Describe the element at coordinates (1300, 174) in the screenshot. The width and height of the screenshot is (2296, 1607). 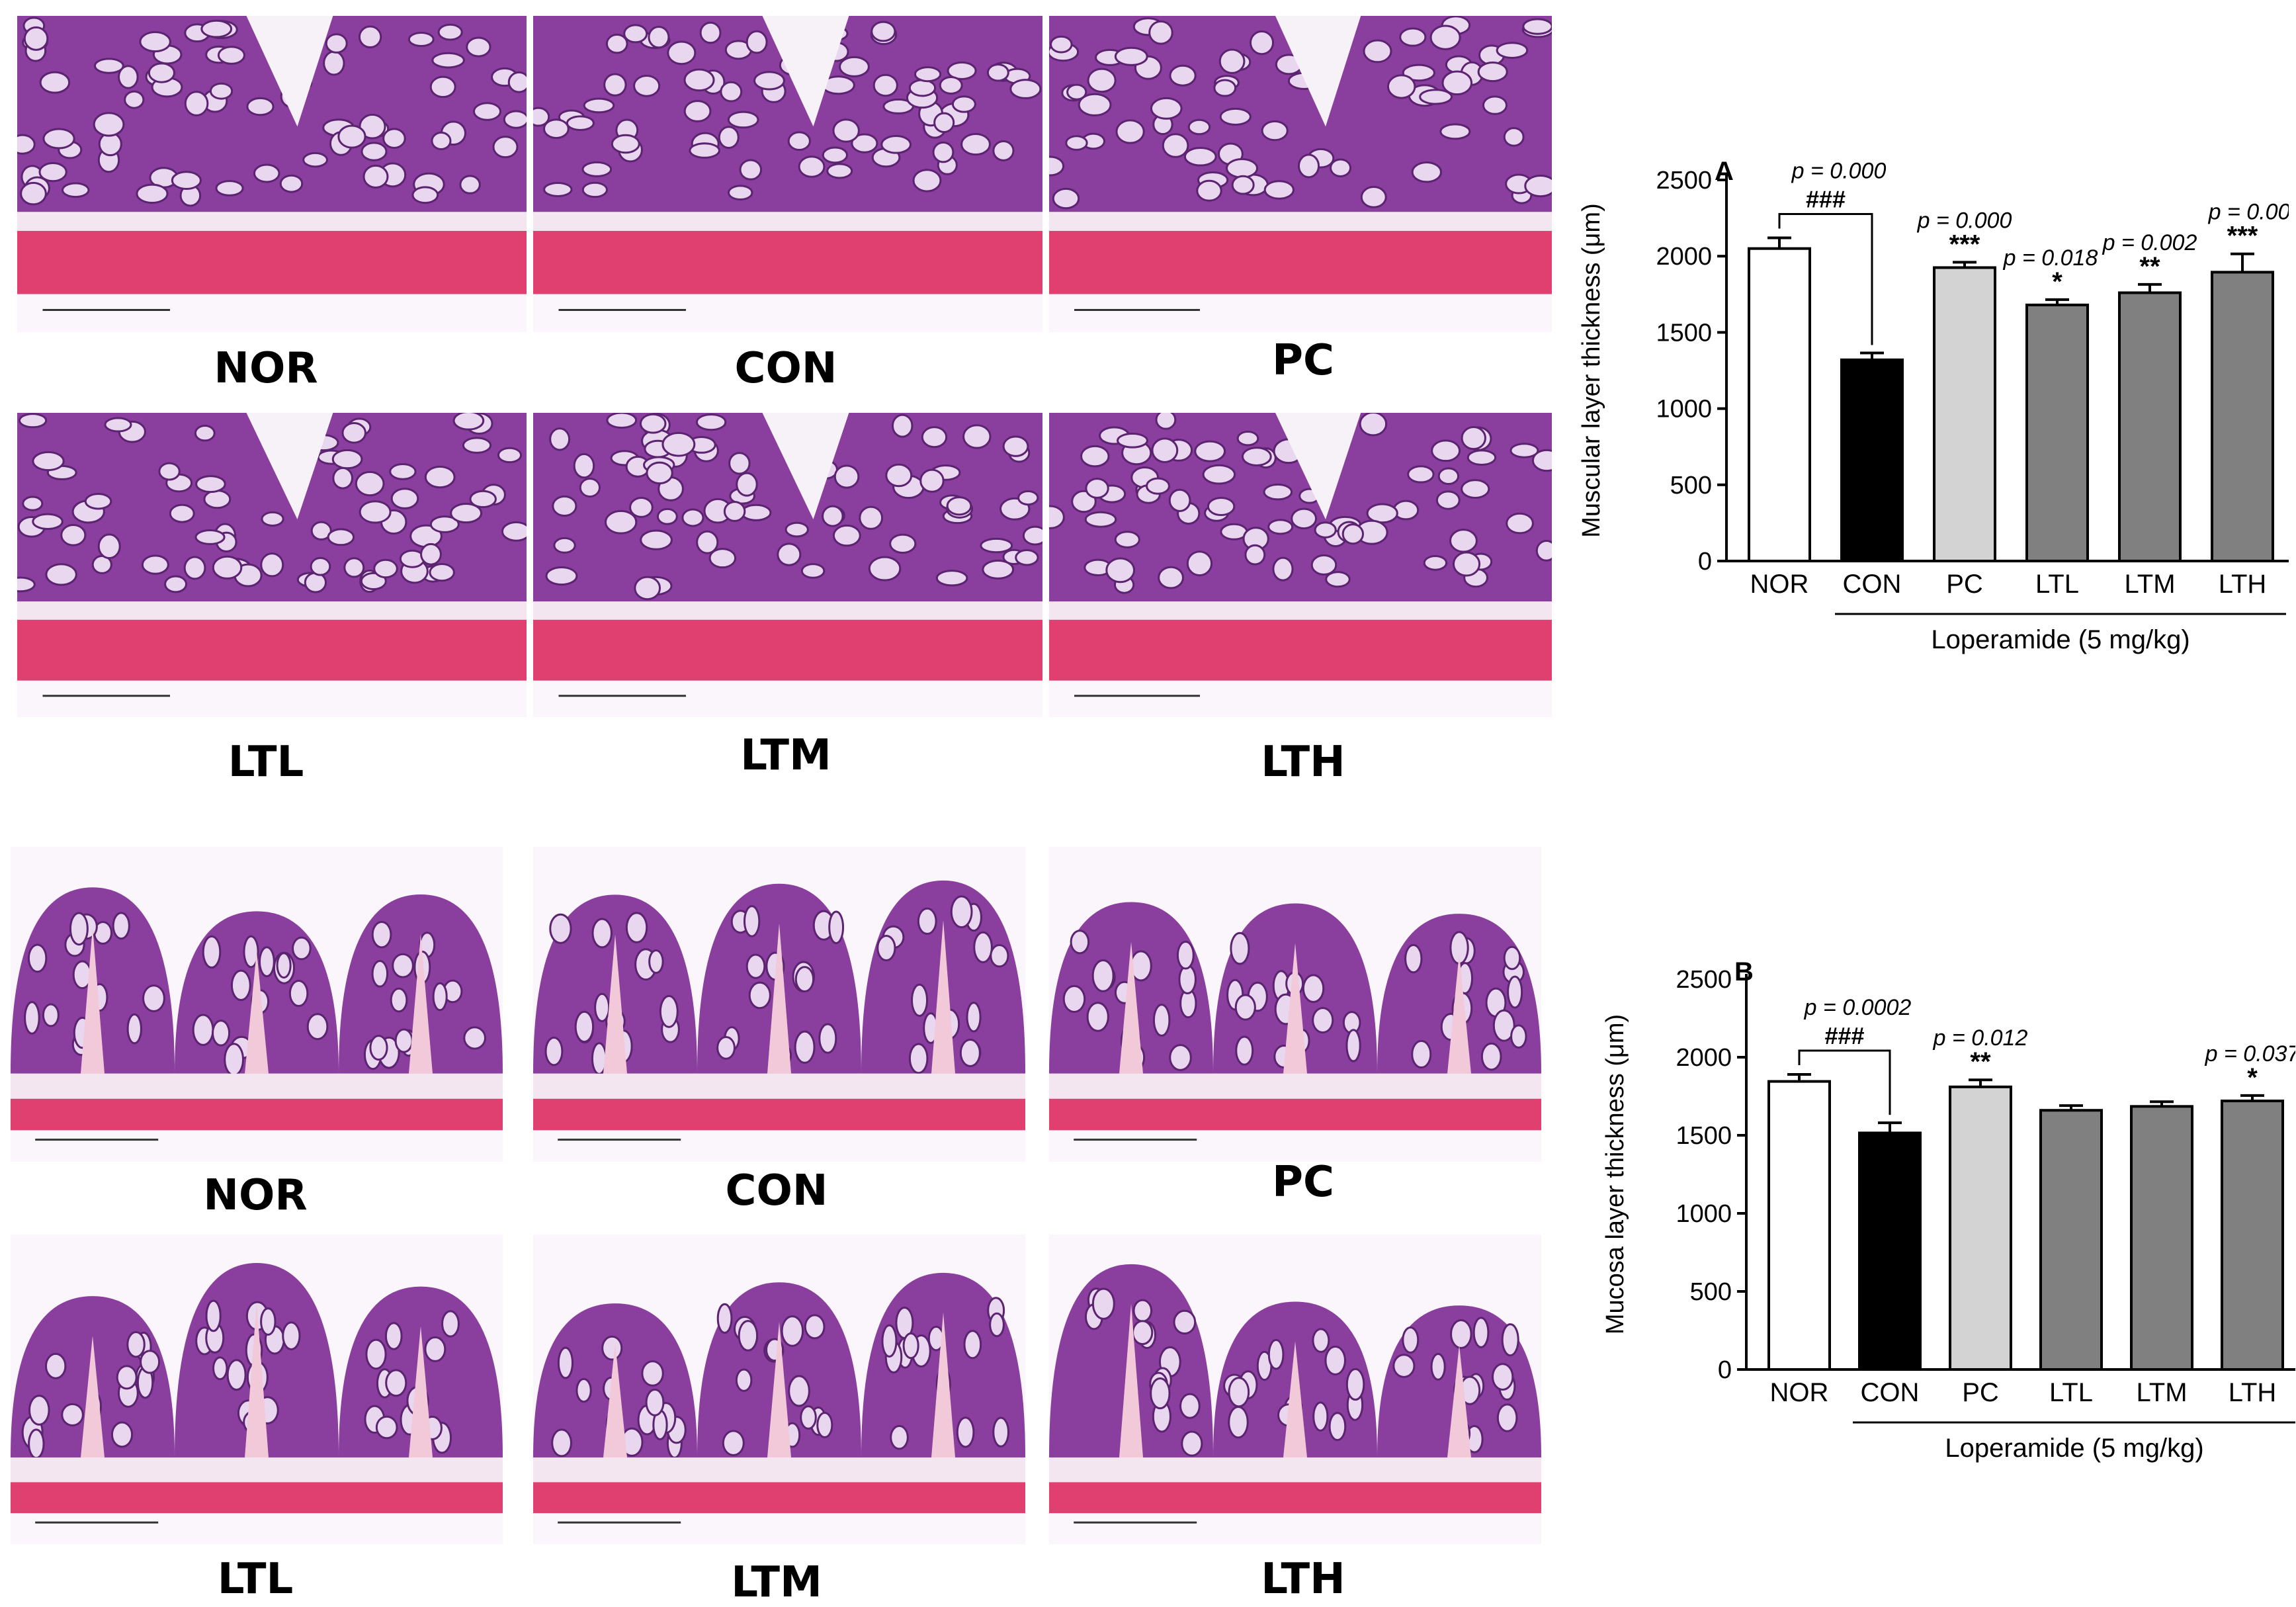
I see `histology-image-top-pc` at that location.